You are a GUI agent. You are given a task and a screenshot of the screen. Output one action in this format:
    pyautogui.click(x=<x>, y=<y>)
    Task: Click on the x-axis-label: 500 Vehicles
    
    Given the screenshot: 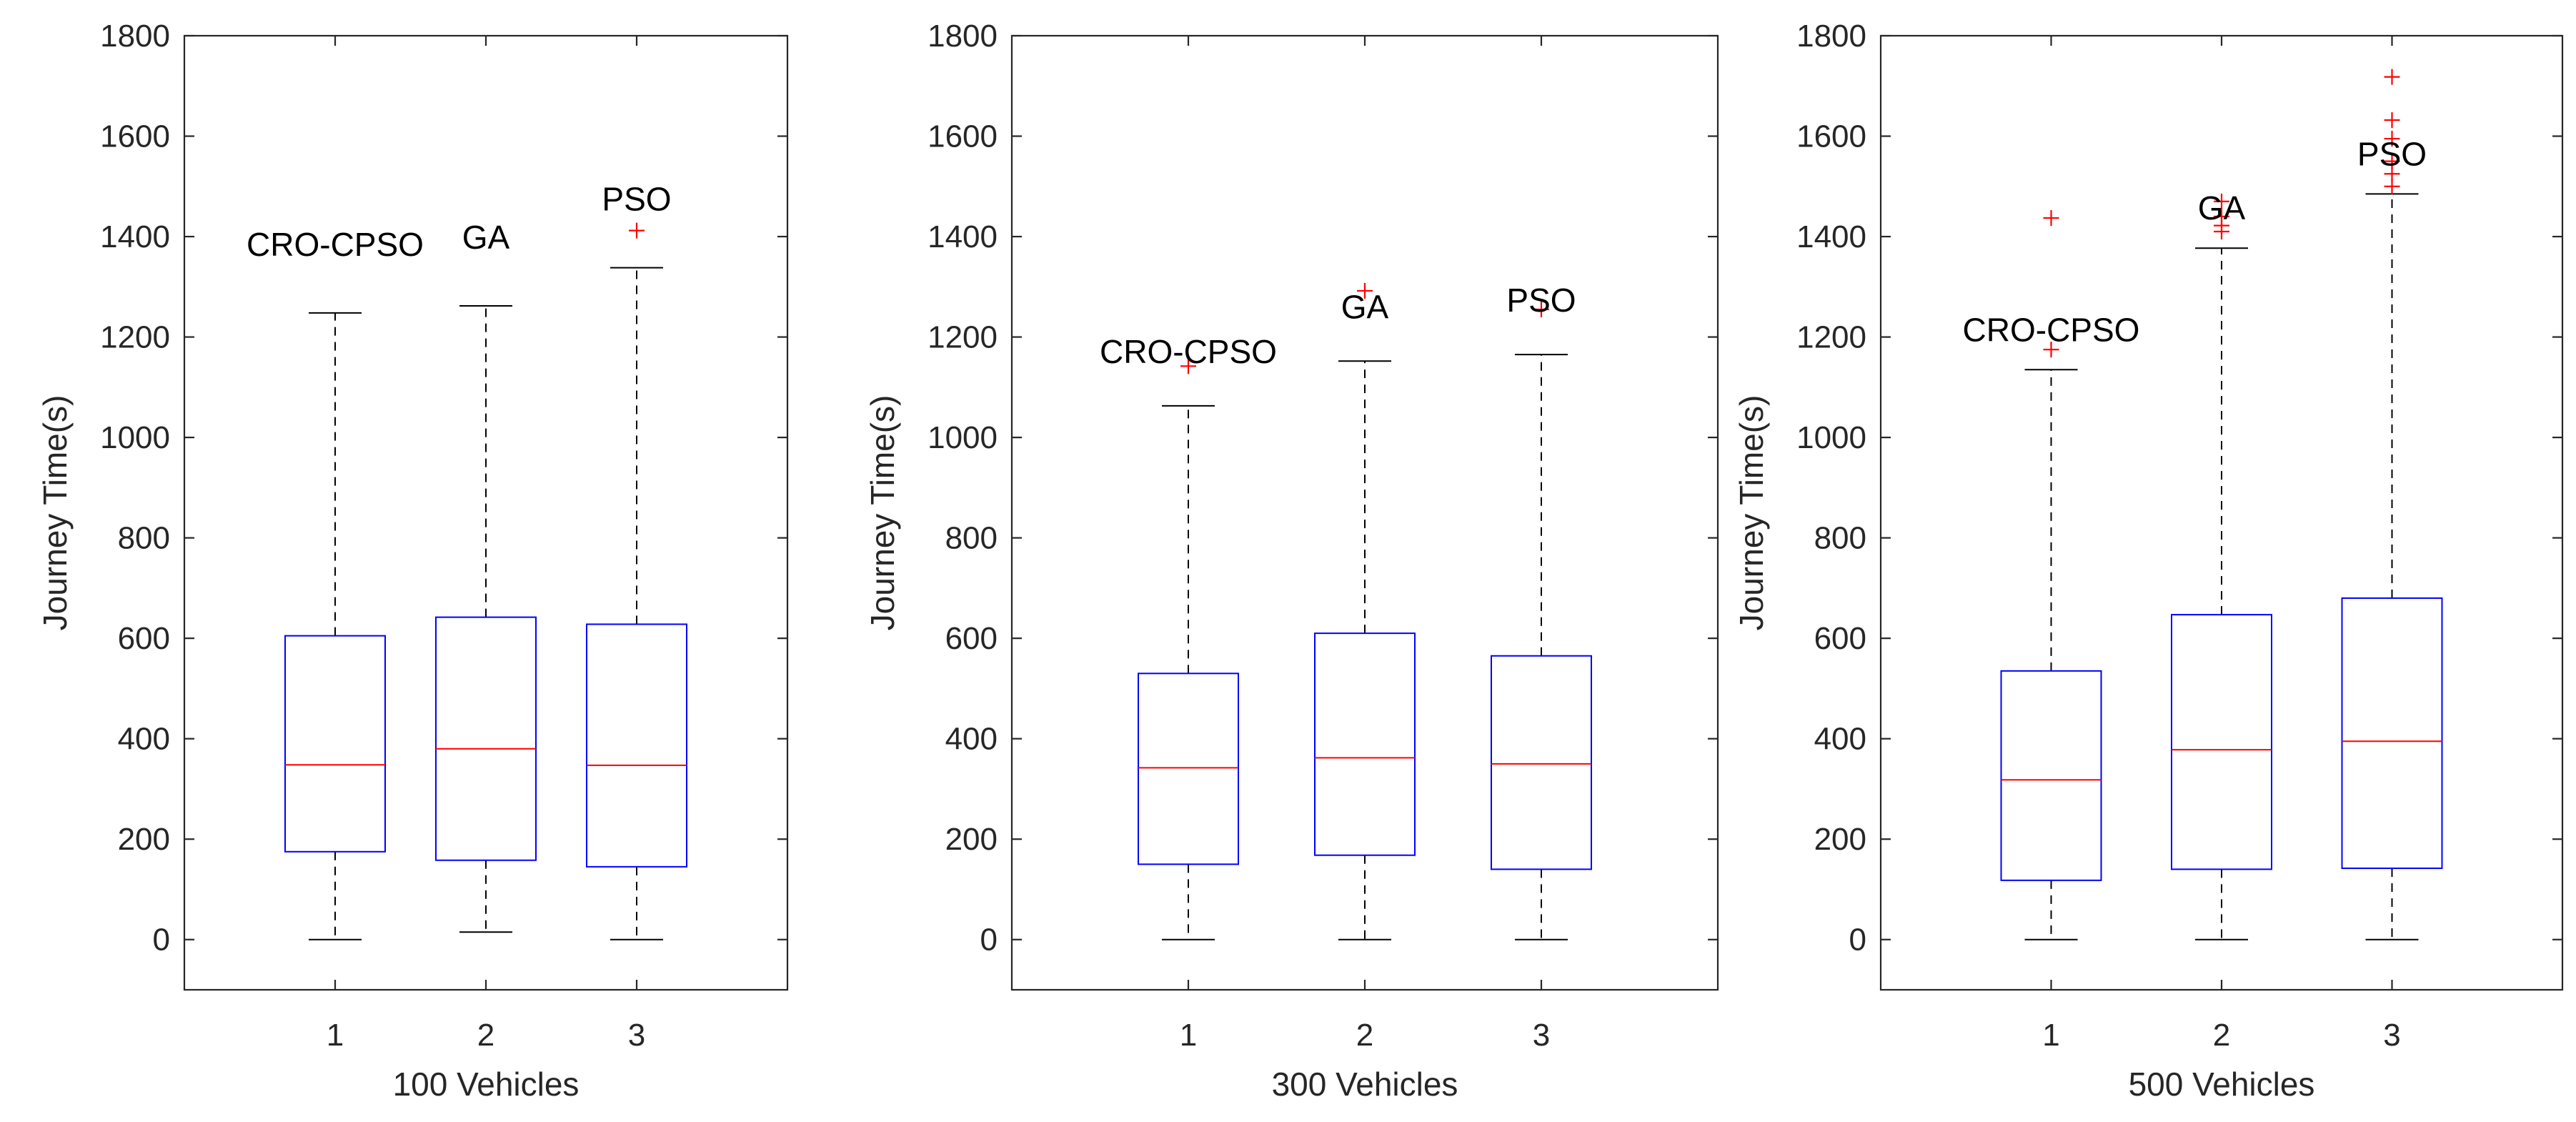 What is the action you would take?
    pyautogui.click(x=2222, y=1084)
    